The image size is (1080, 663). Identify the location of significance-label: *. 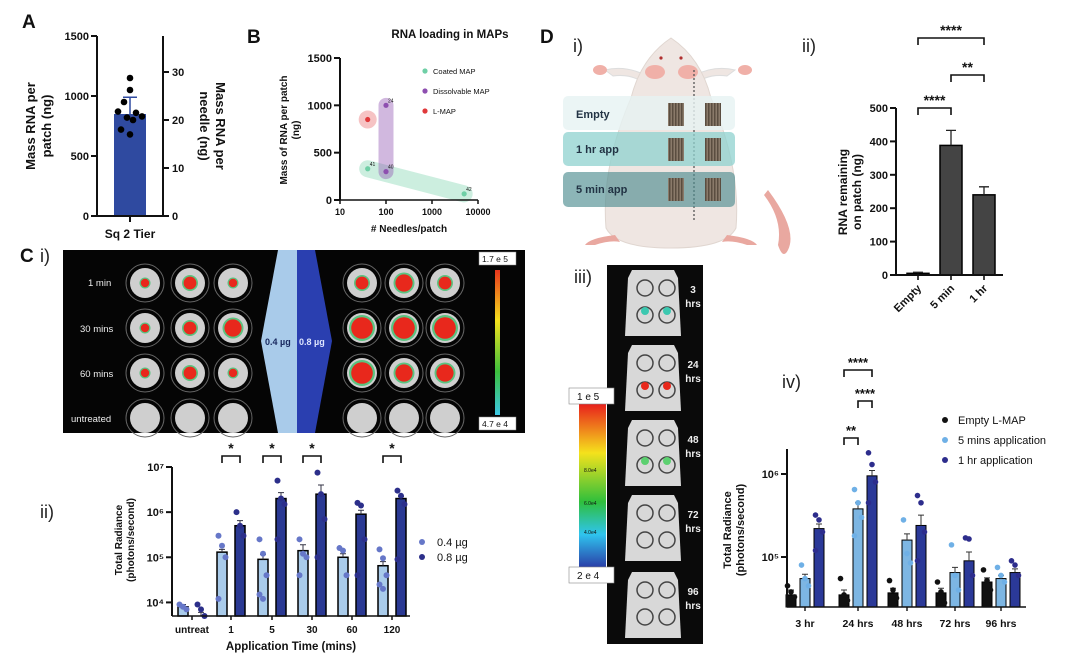
(312, 448).